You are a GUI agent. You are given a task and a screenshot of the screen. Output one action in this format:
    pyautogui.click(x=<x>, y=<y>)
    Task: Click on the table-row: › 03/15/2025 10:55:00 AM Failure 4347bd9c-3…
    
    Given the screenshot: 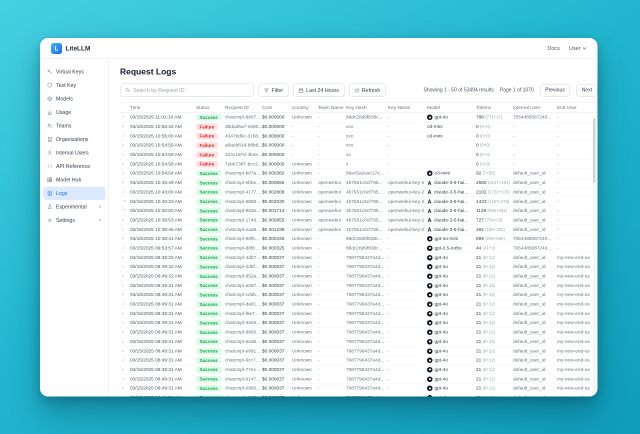 What is the action you would take?
    pyautogui.click(x=359, y=137)
    